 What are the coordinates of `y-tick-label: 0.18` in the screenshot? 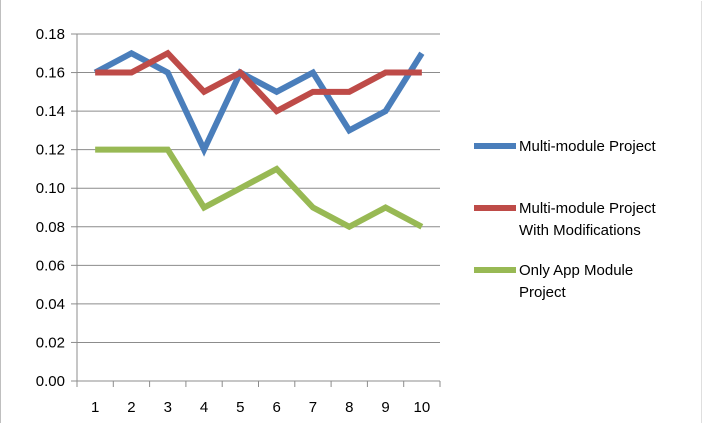 It's located at (50, 34).